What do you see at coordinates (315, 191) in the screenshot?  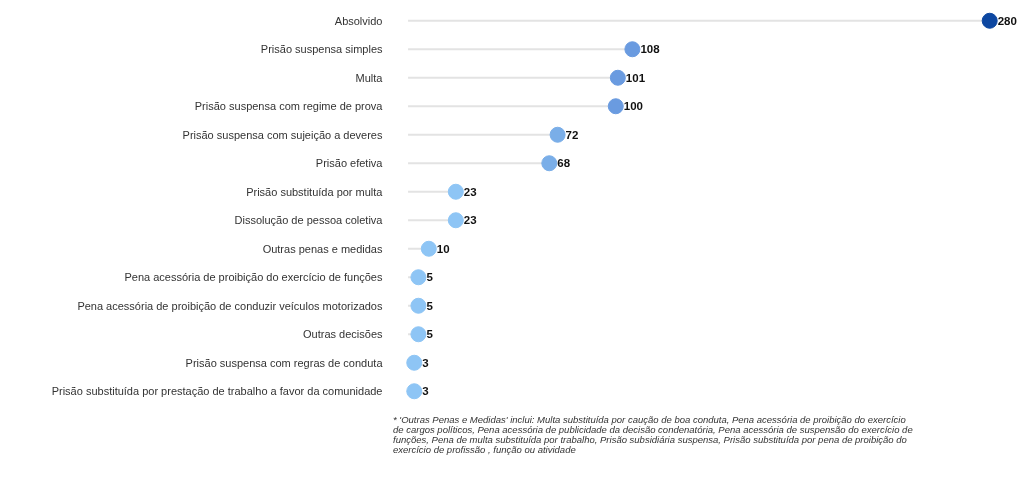 I see `y-tick-label: Prisão substituída por multa` at bounding box center [315, 191].